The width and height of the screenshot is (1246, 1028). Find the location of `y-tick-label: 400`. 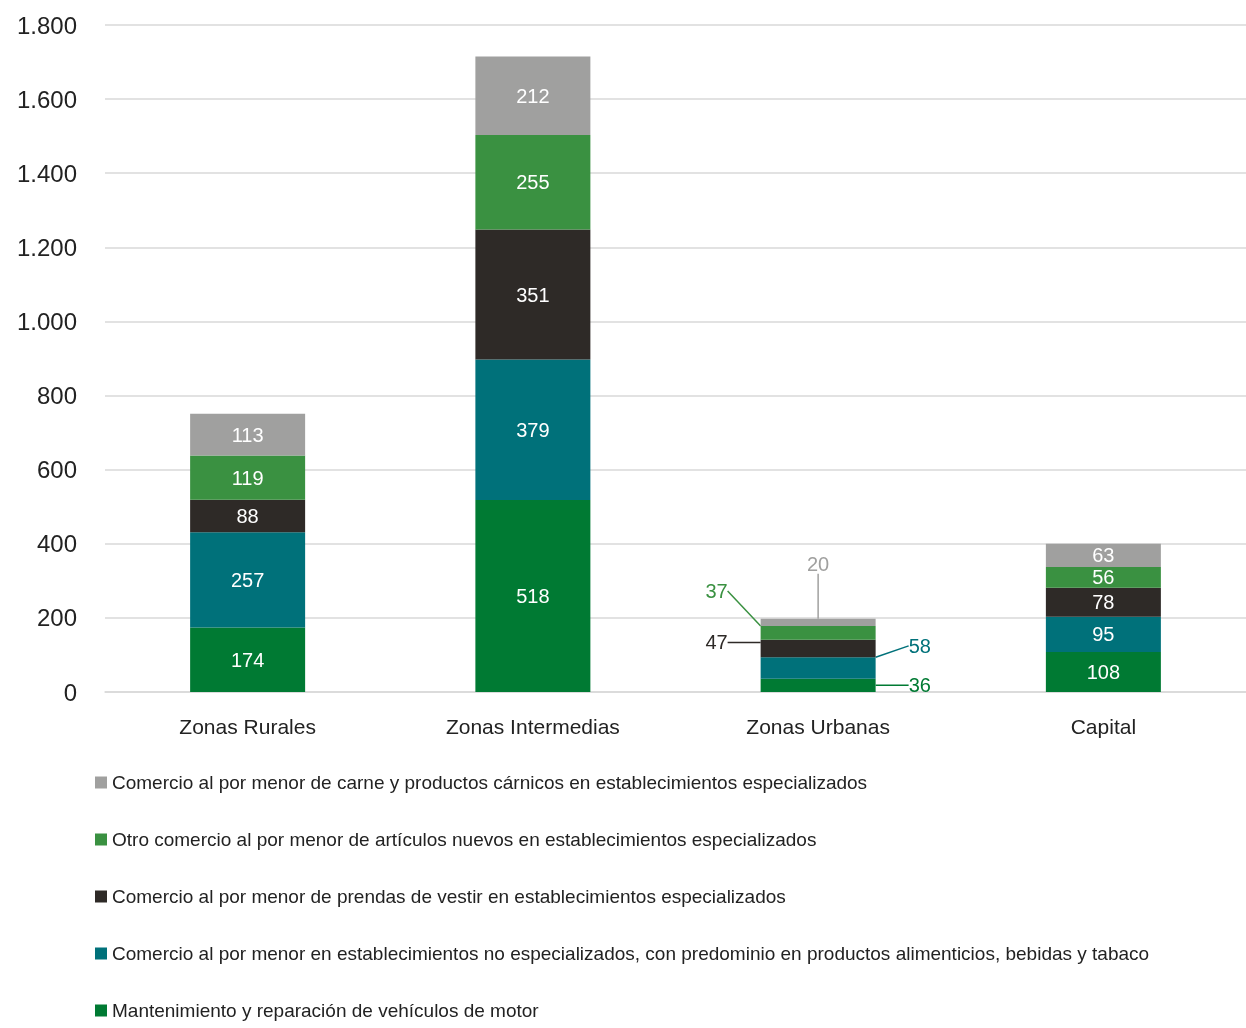

y-tick-label: 400 is located at coordinates (56, 544).